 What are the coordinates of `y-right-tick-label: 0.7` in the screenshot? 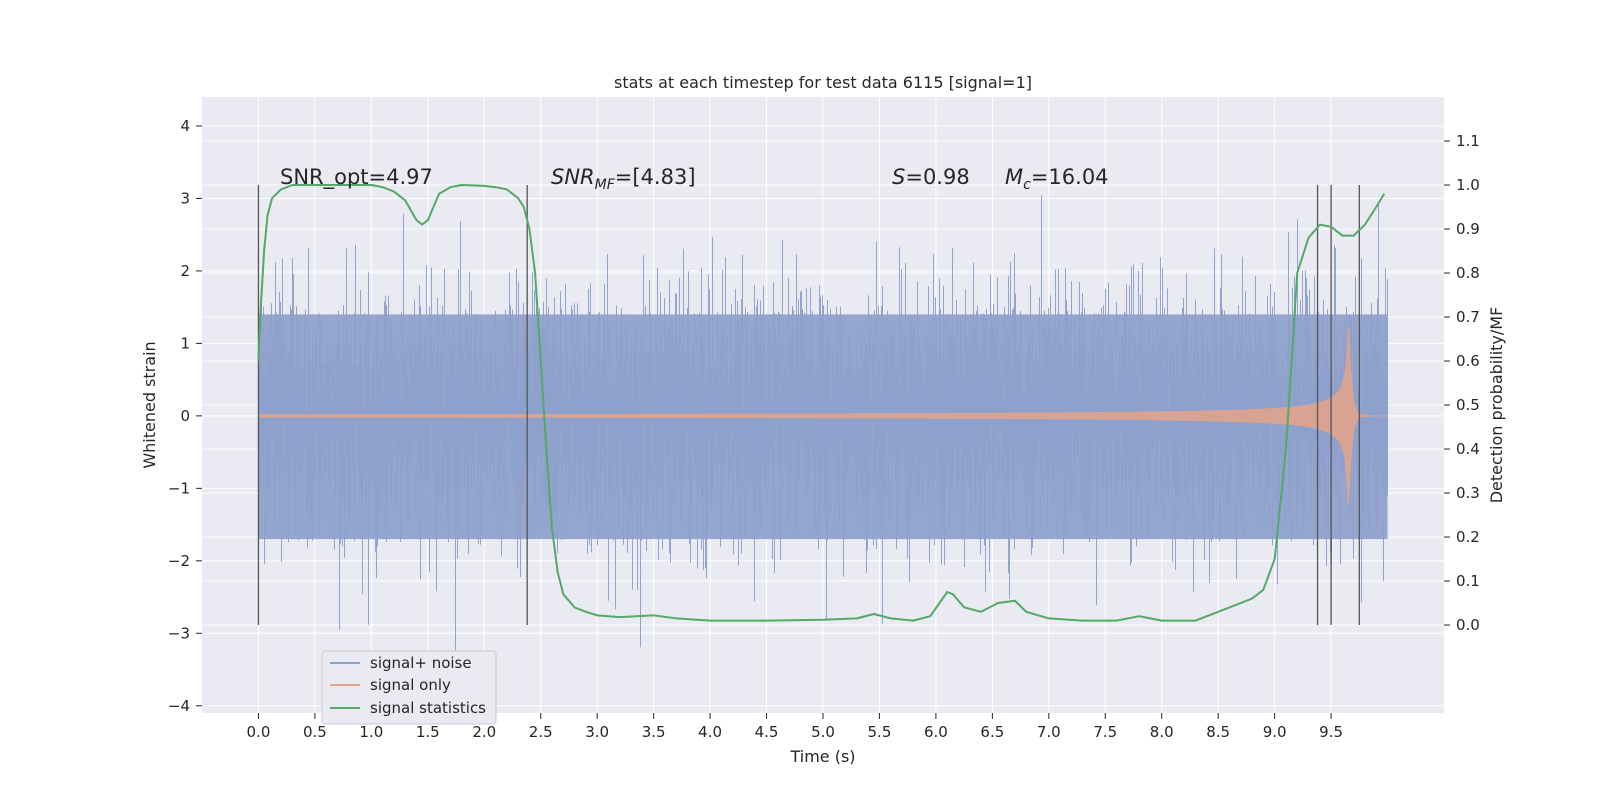 It's located at (1468, 317).